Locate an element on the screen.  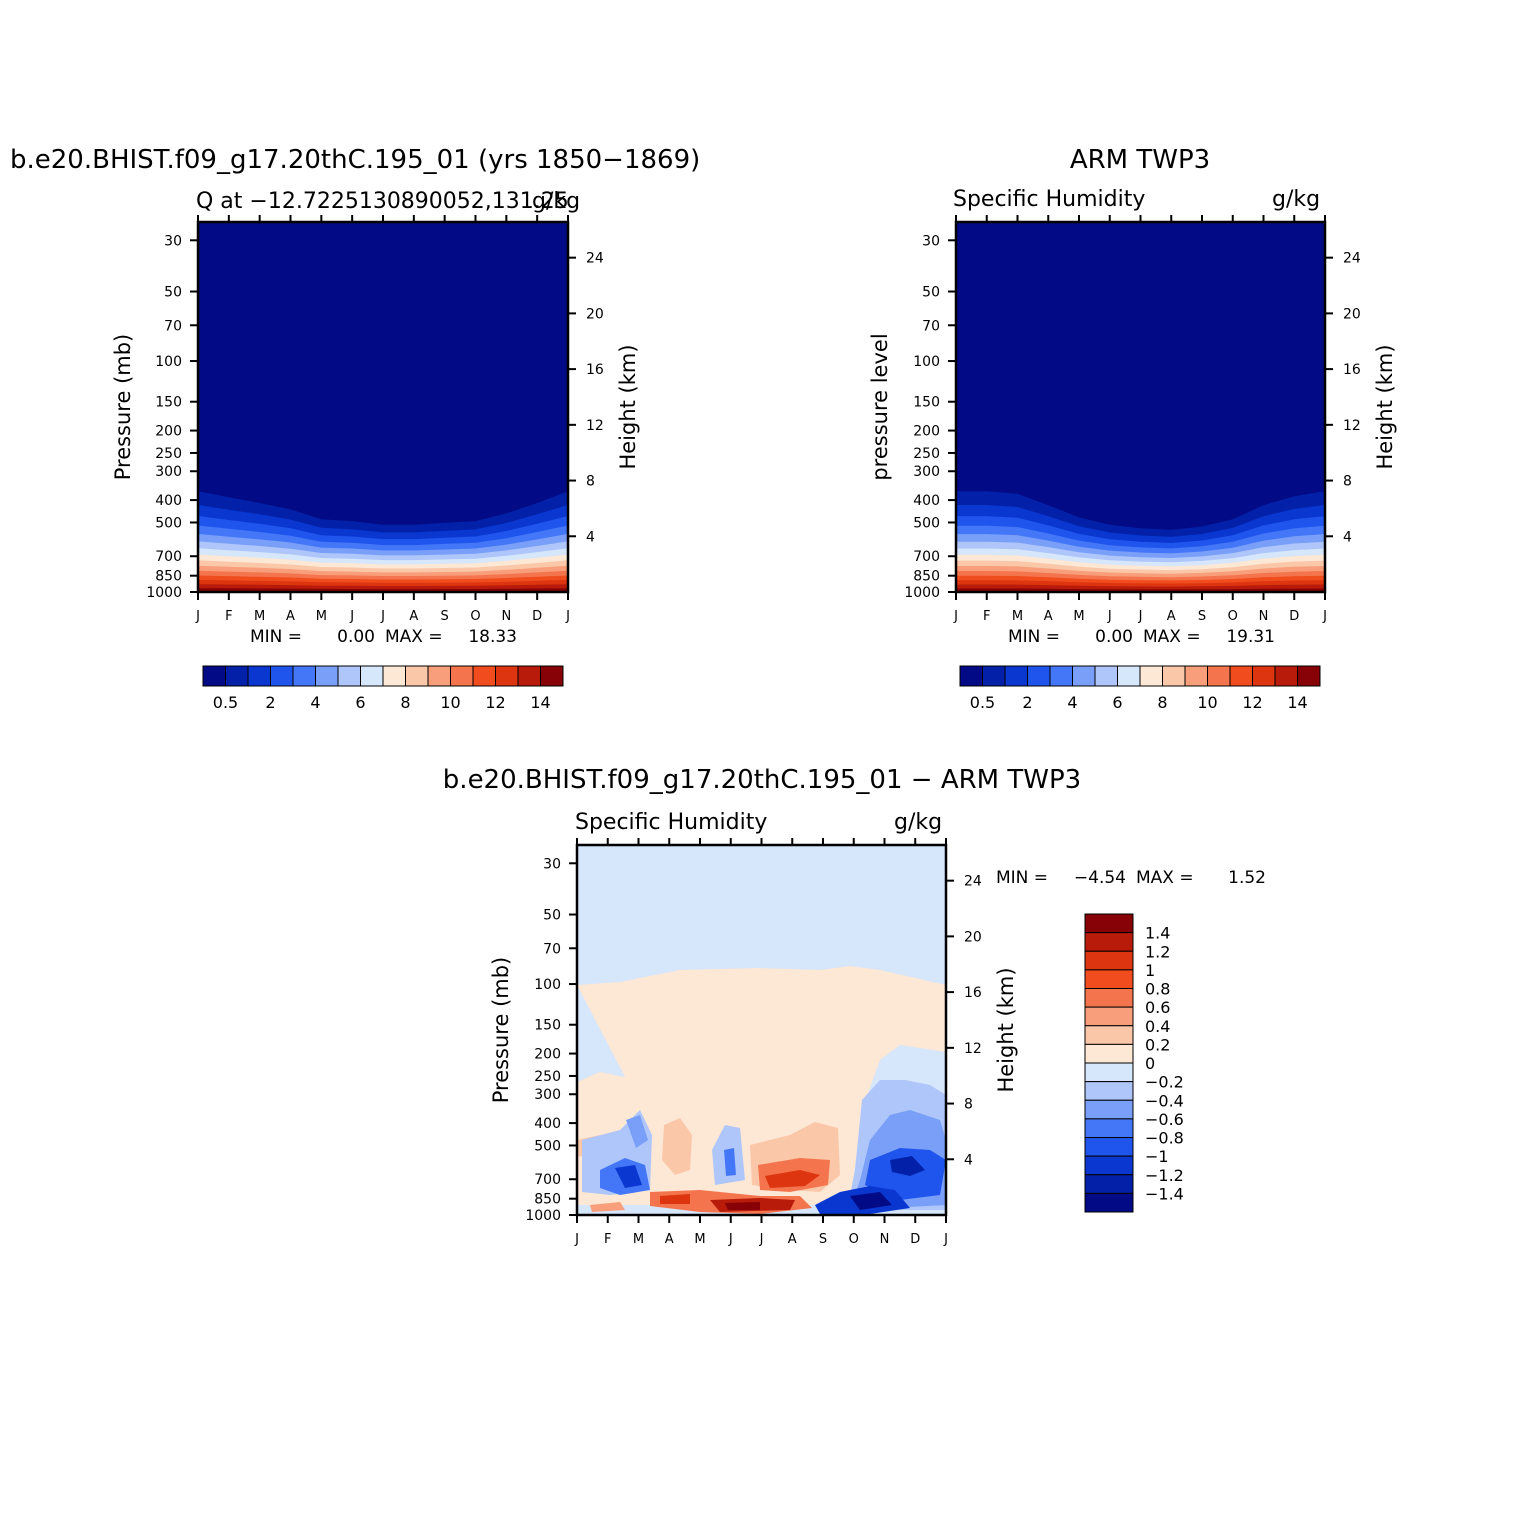
y-tick-label: 500 is located at coordinates (168, 523).